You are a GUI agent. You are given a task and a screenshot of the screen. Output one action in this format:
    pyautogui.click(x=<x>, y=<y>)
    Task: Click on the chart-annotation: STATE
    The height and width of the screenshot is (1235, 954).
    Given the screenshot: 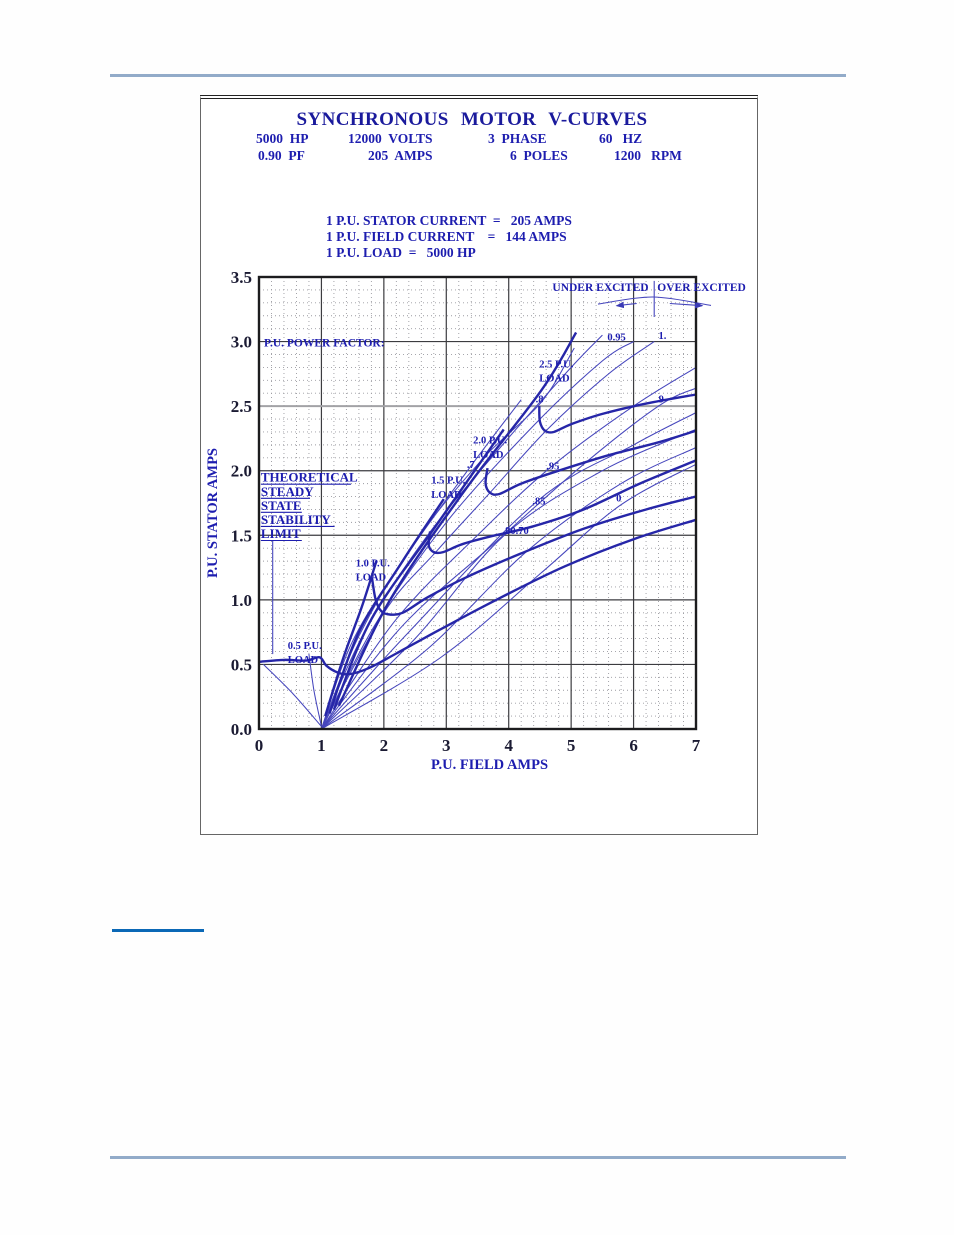 What is the action you would take?
    pyautogui.click(x=281, y=505)
    